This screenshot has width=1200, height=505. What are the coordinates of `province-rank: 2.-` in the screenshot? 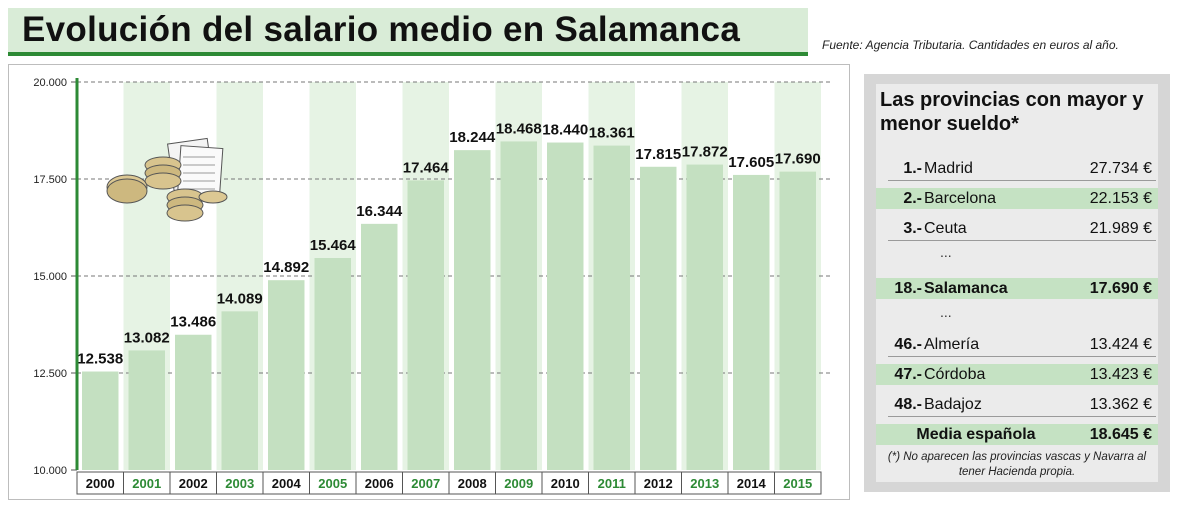 It's located at (912, 198).